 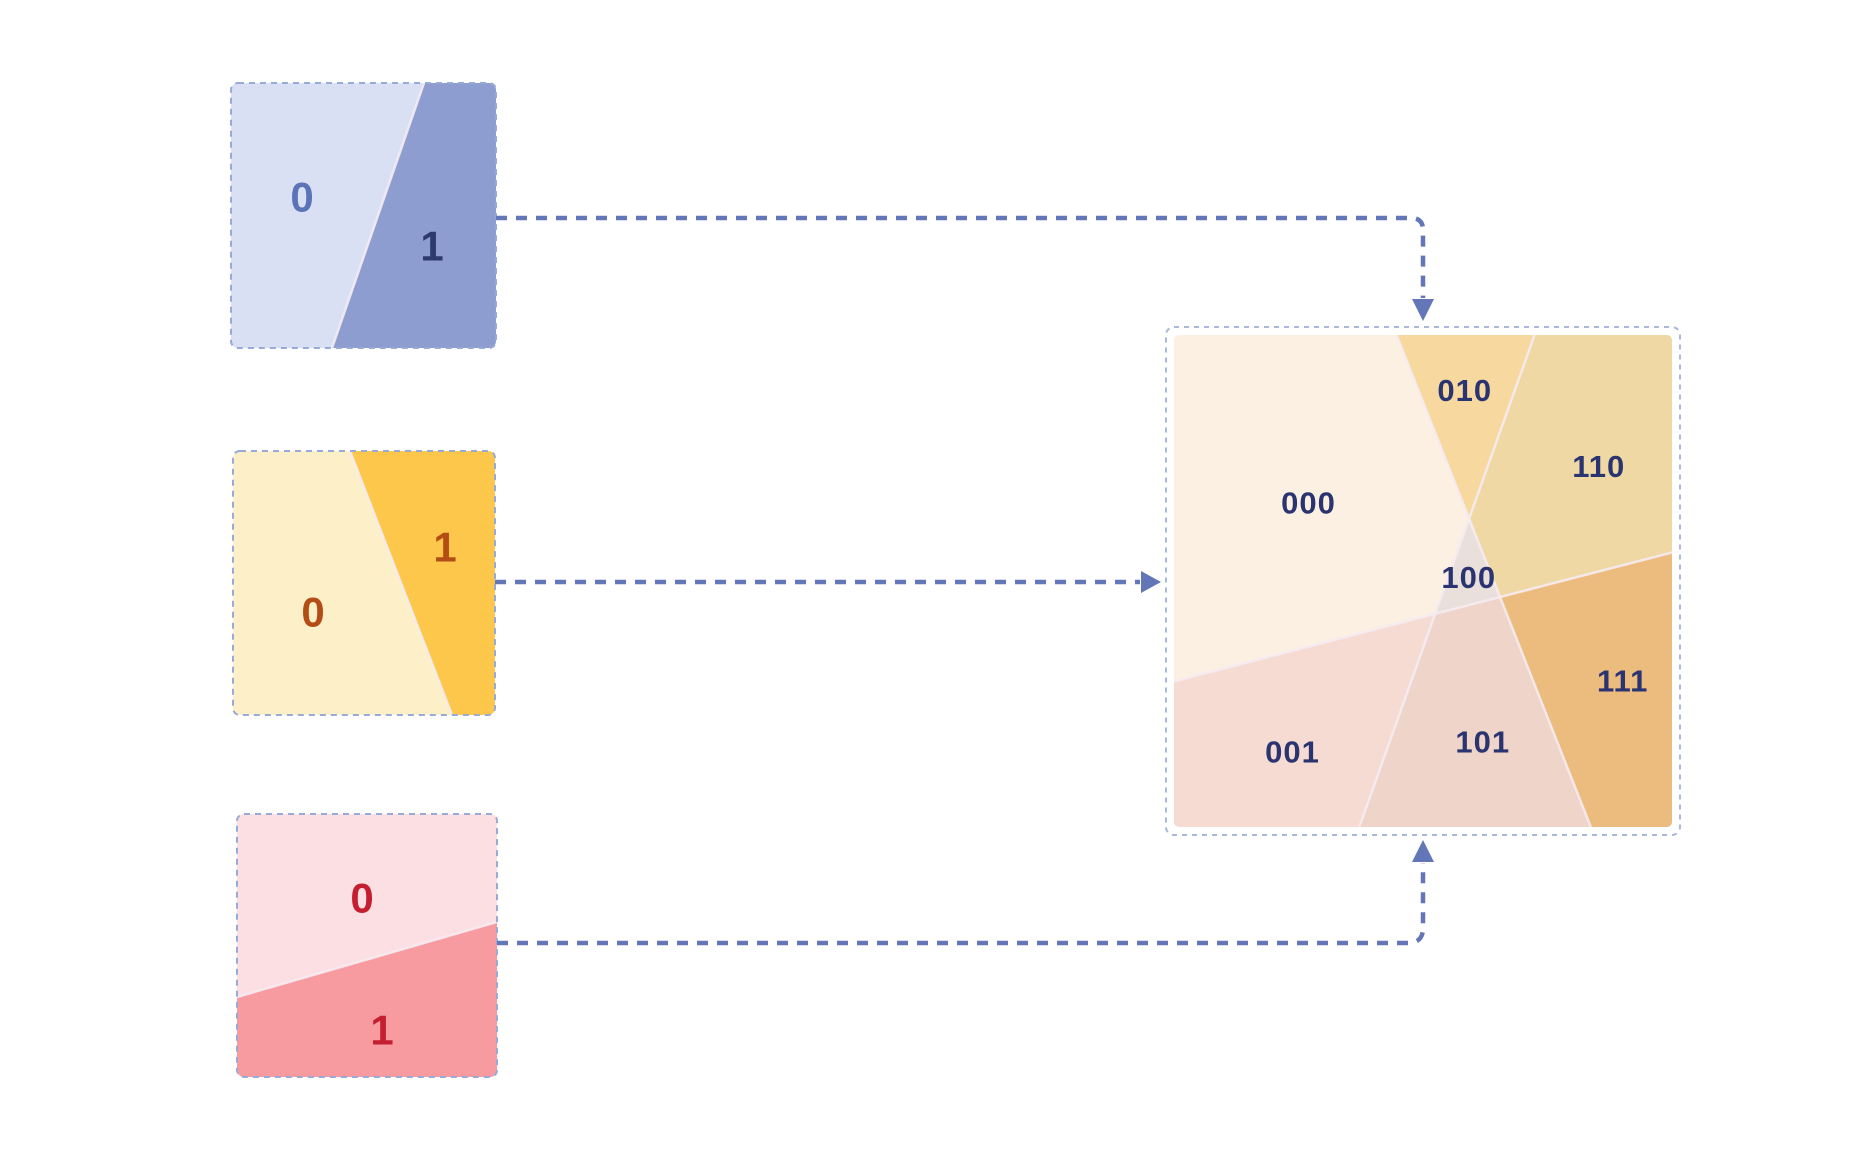 I want to click on combined-square-dashed-border, so click(x=1423, y=581).